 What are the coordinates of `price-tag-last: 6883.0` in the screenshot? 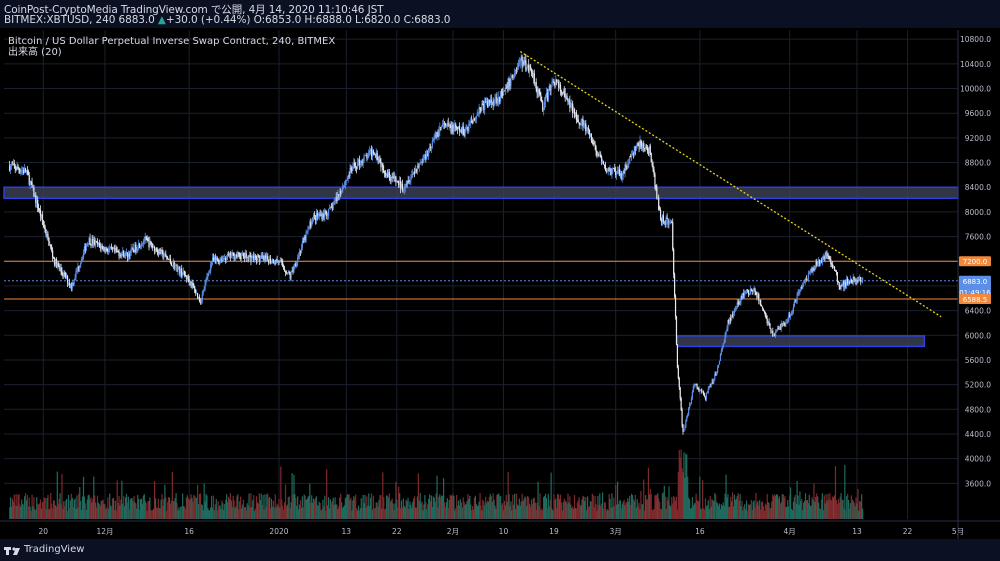 It's located at (975, 282).